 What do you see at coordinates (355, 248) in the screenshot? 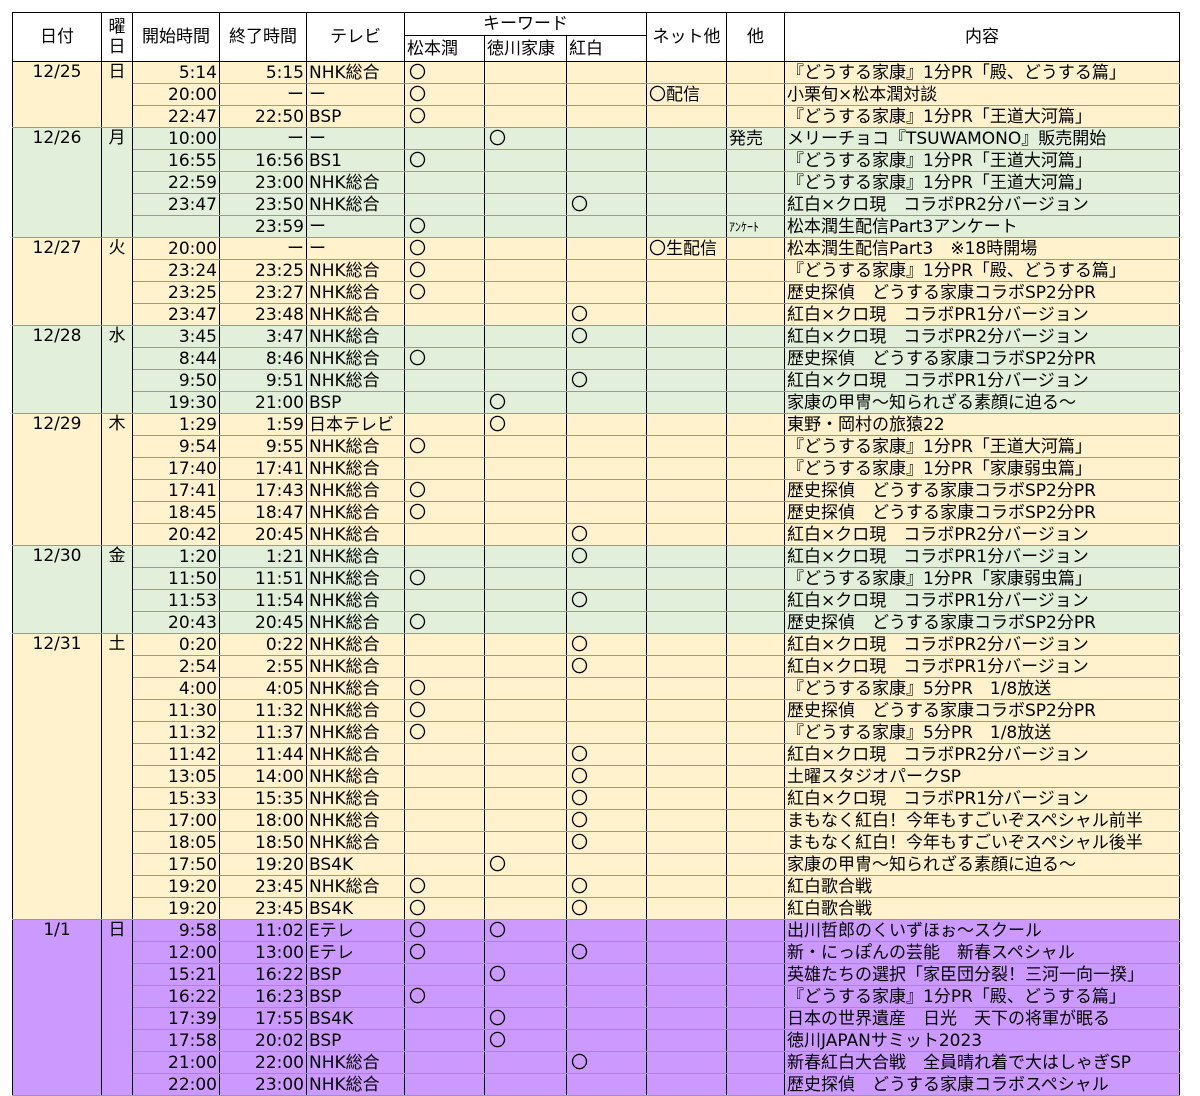
I see `channel-cell: ー` at bounding box center [355, 248].